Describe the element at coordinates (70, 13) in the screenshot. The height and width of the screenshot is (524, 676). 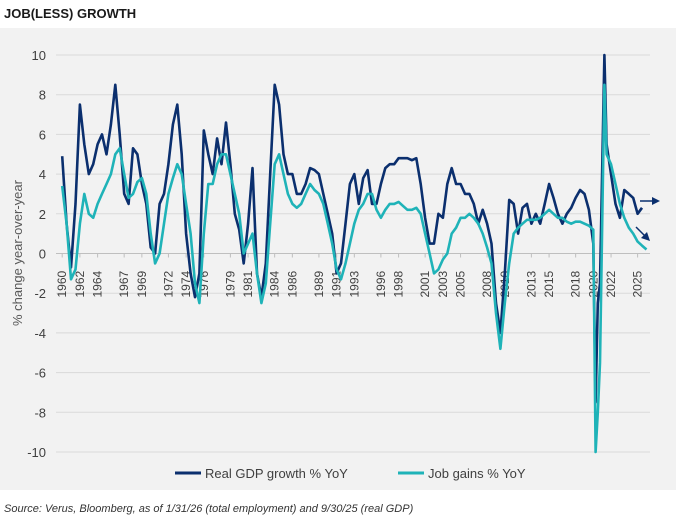
I see `chart-title: JOB(LESS) GROWTH` at that location.